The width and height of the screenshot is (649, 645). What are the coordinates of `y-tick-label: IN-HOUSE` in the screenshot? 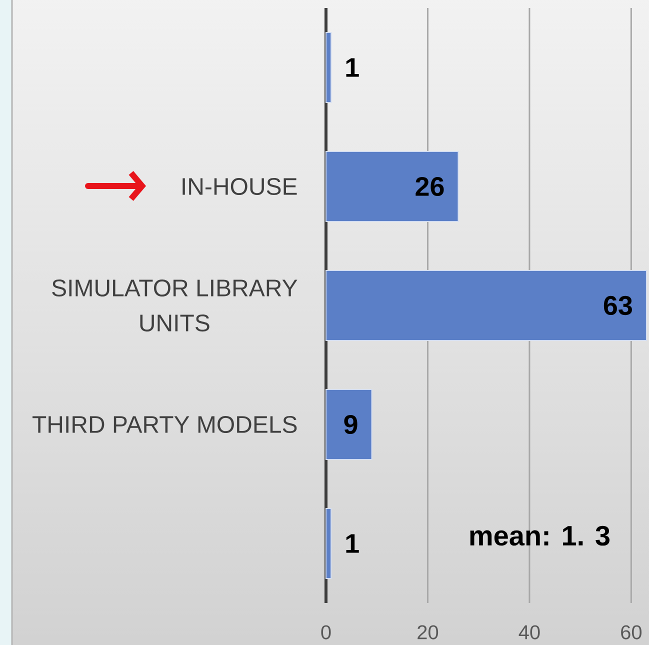 It's located at (239, 186).